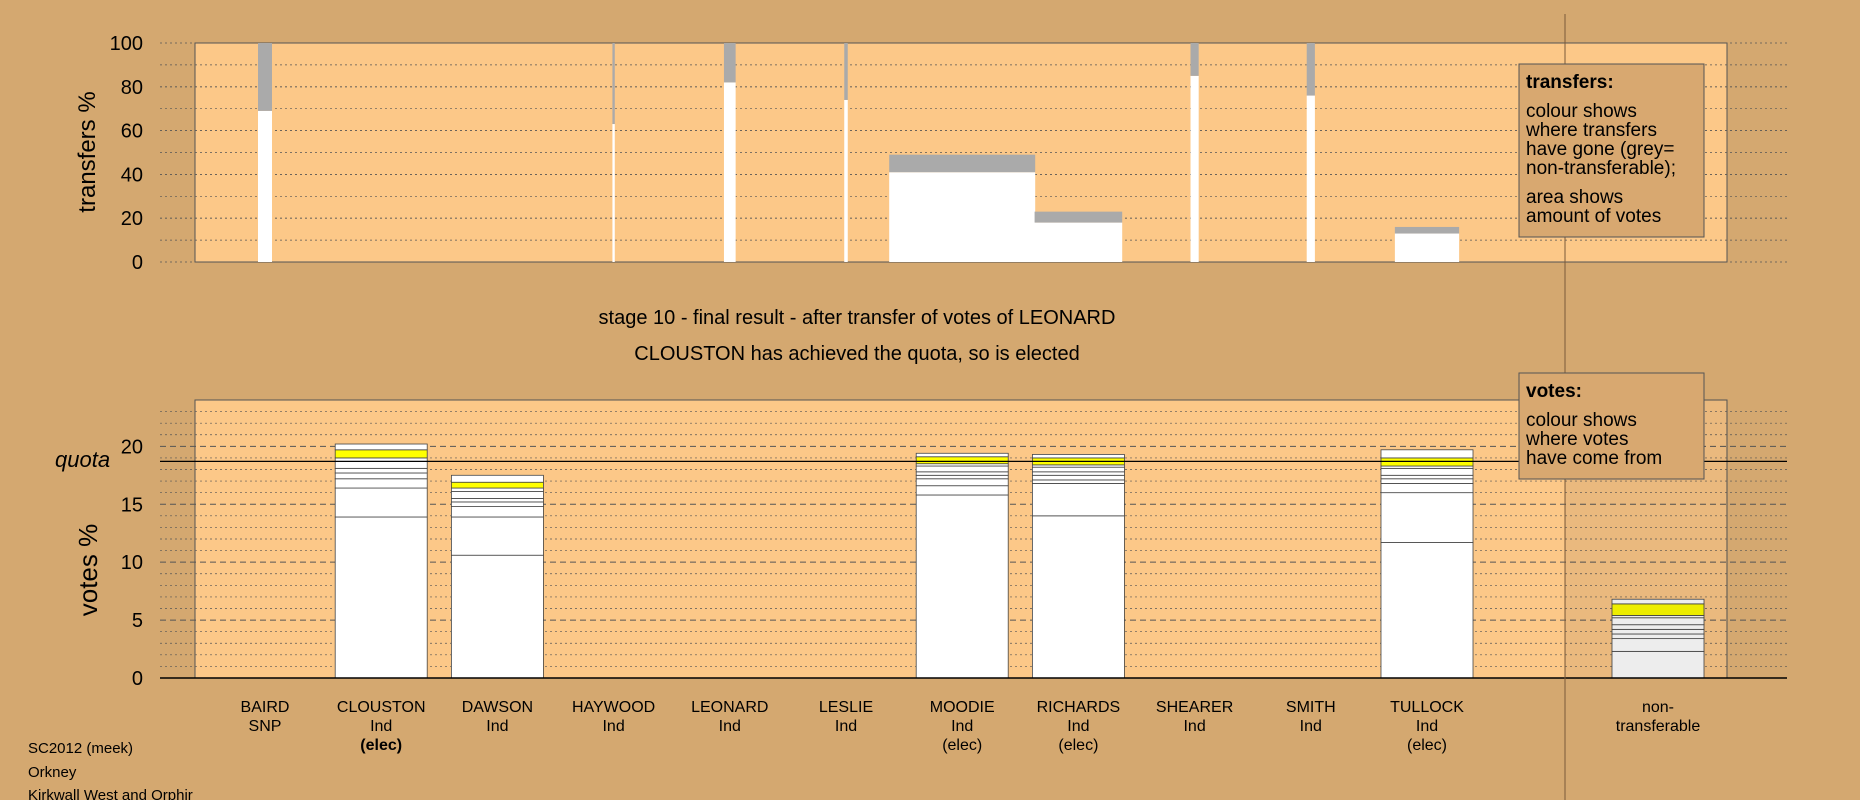  I want to click on votes-legend-line: where votes, so click(1576, 439).